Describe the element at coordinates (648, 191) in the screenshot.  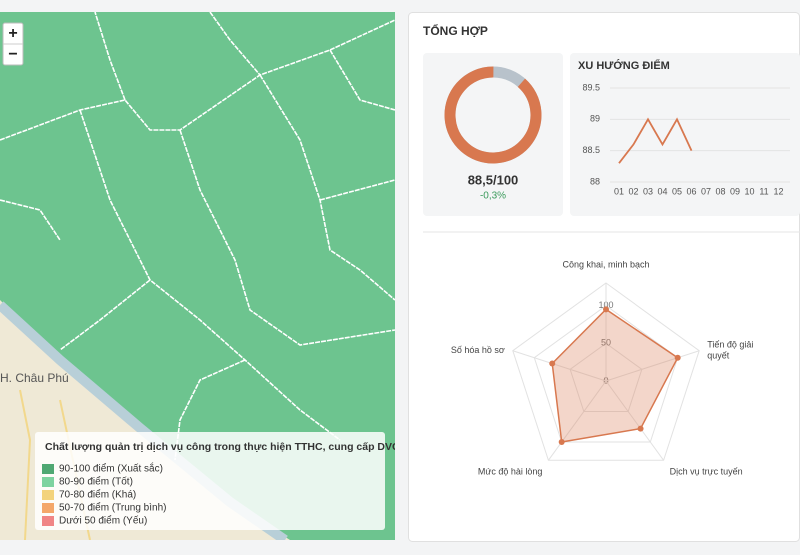
I see `x-tick-label: 03` at that location.